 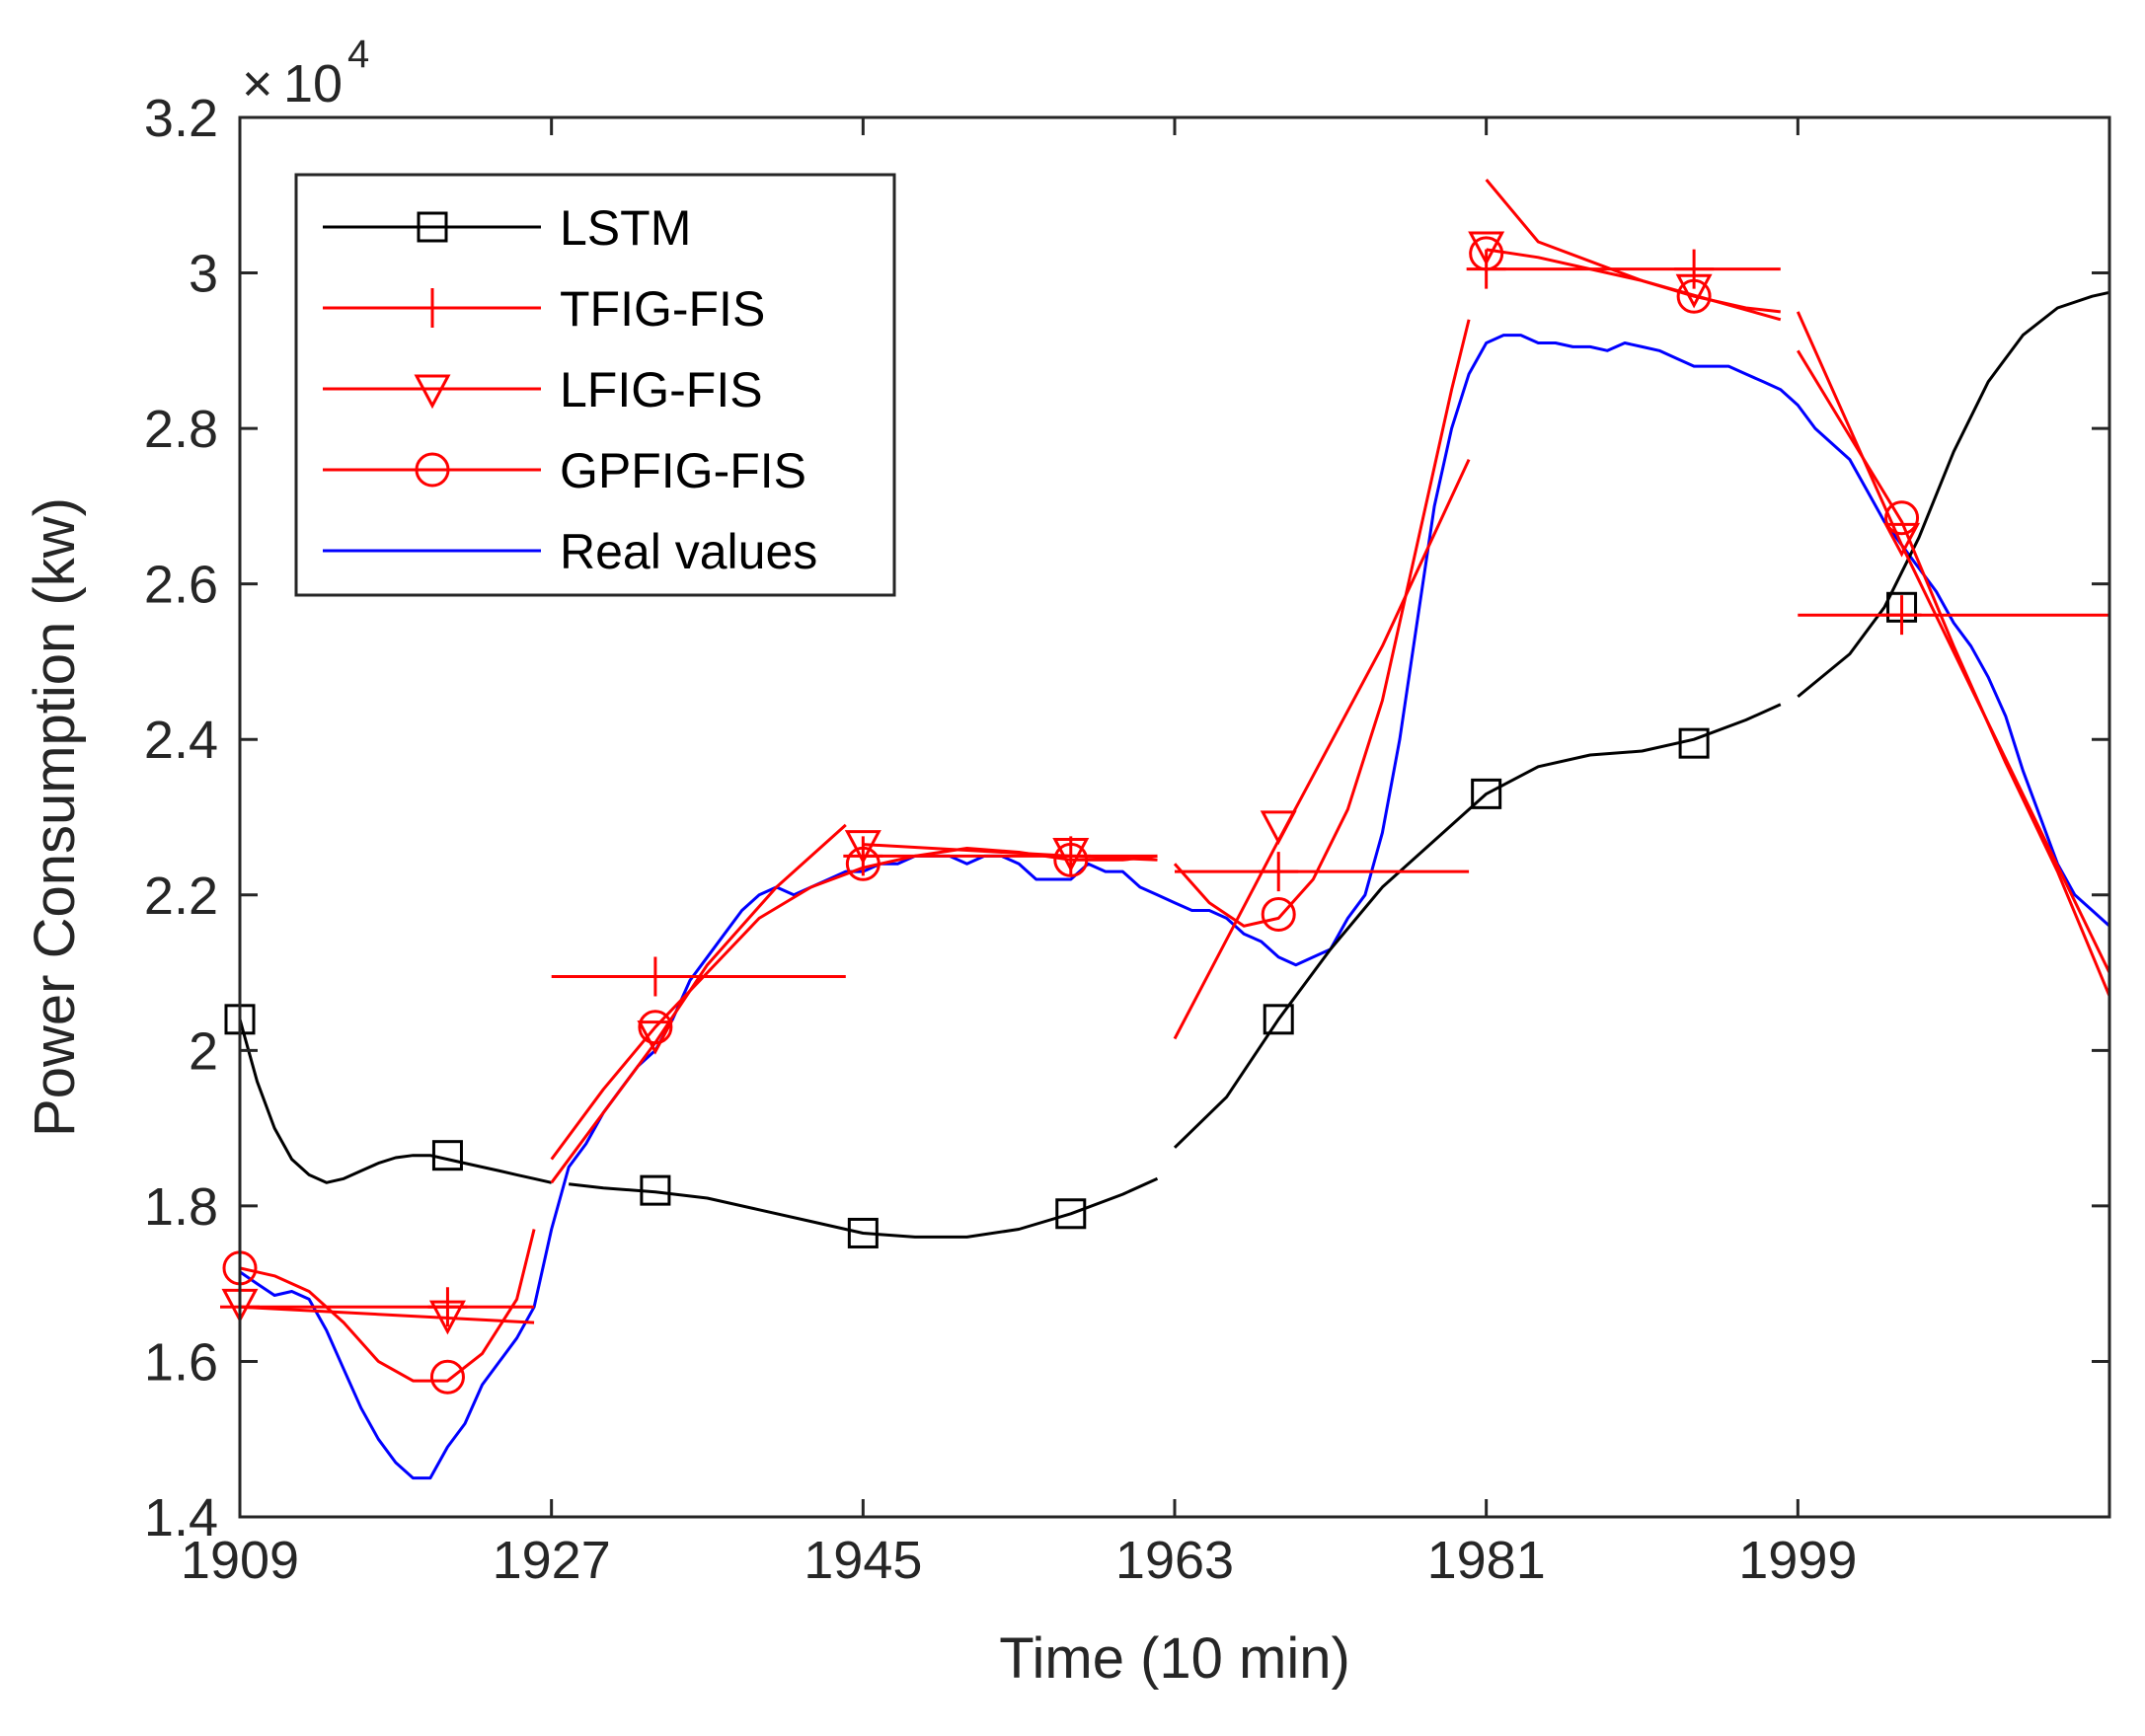 I want to click on y-exponent-base: 10, so click(x=313, y=83).